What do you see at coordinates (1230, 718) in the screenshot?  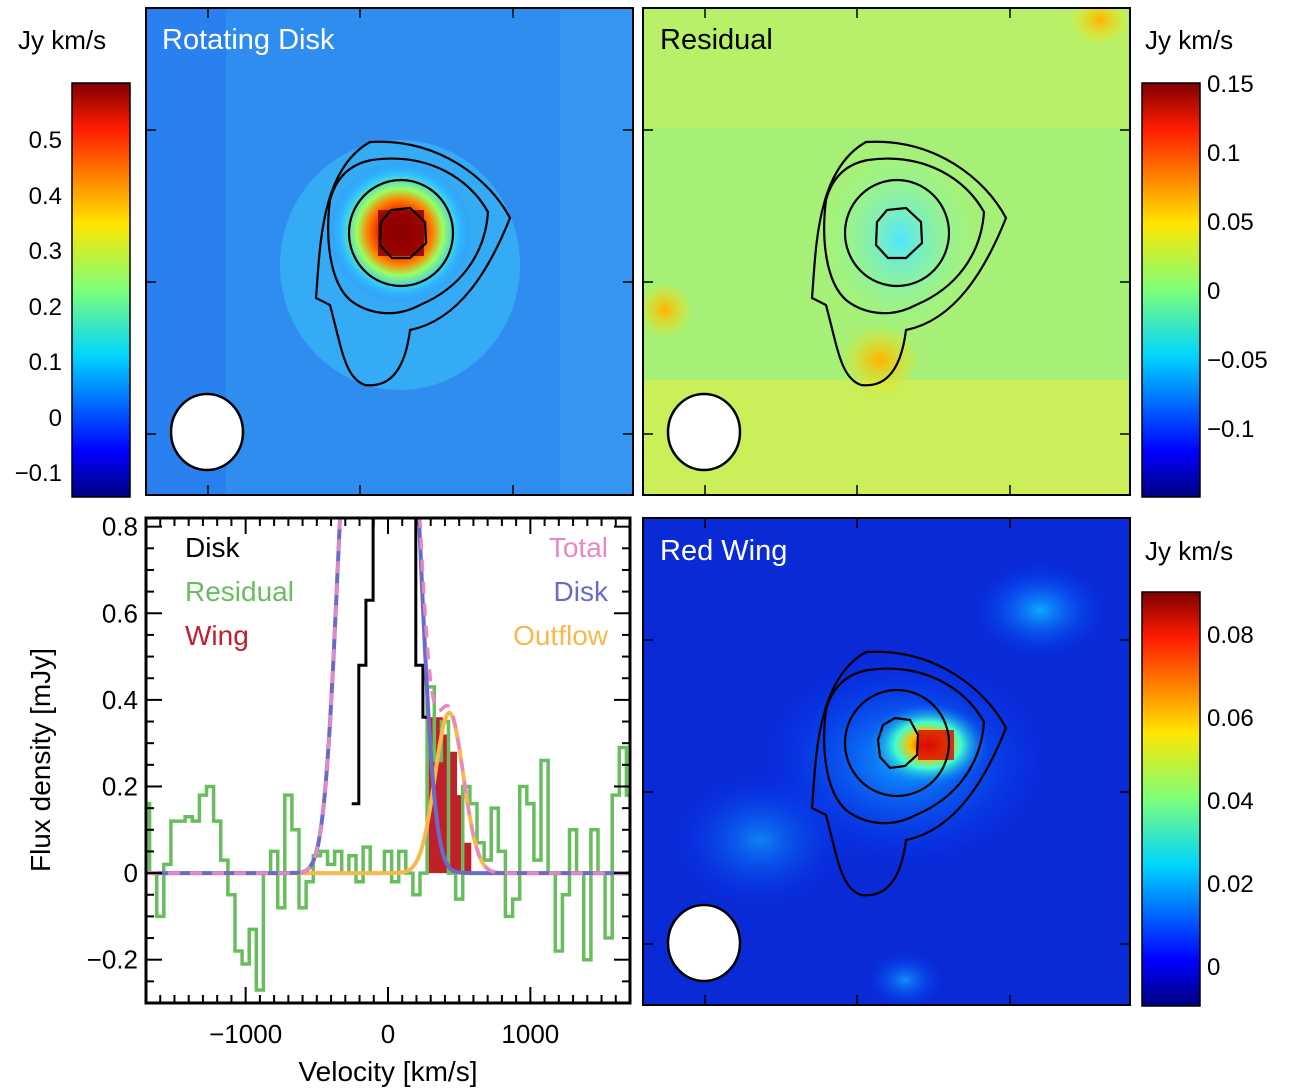 I see `svg-text: 0.06` at bounding box center [1230, 718].